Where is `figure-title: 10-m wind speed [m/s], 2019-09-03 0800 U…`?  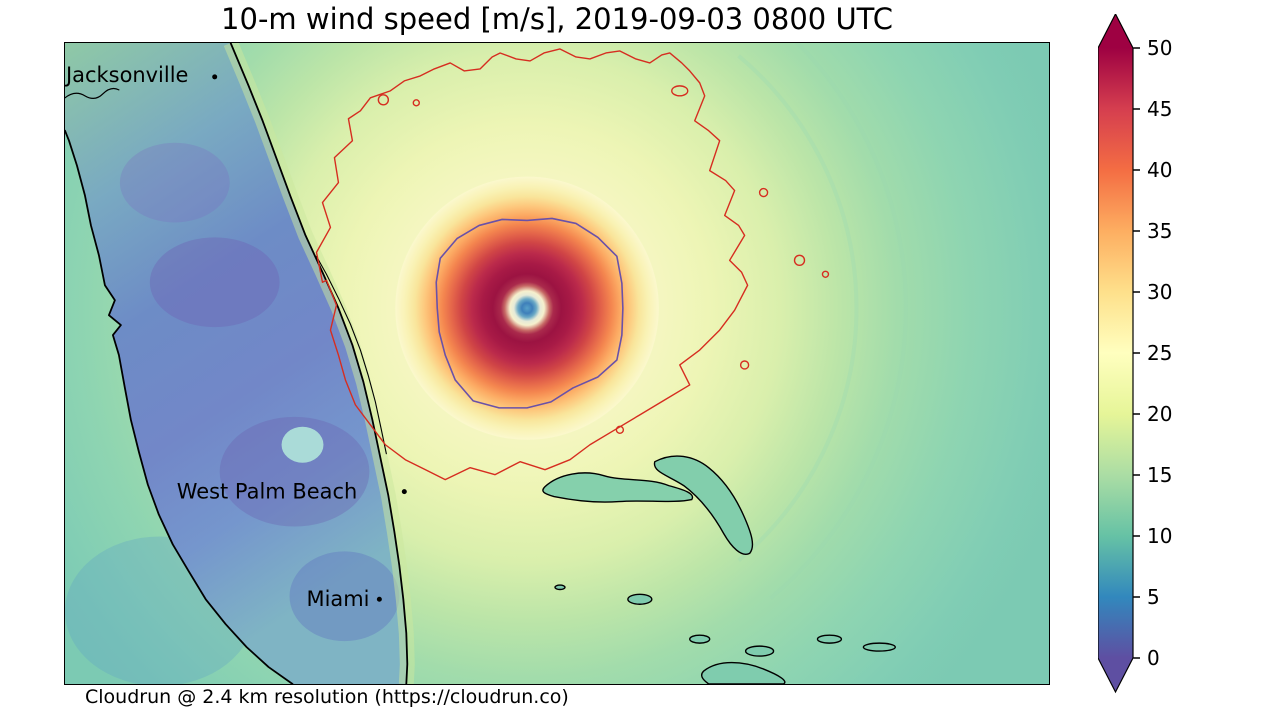 figure-title: 10-m wind speed [m/s], 2019-09-03 0800 U… is located at coordinates (557, 19).